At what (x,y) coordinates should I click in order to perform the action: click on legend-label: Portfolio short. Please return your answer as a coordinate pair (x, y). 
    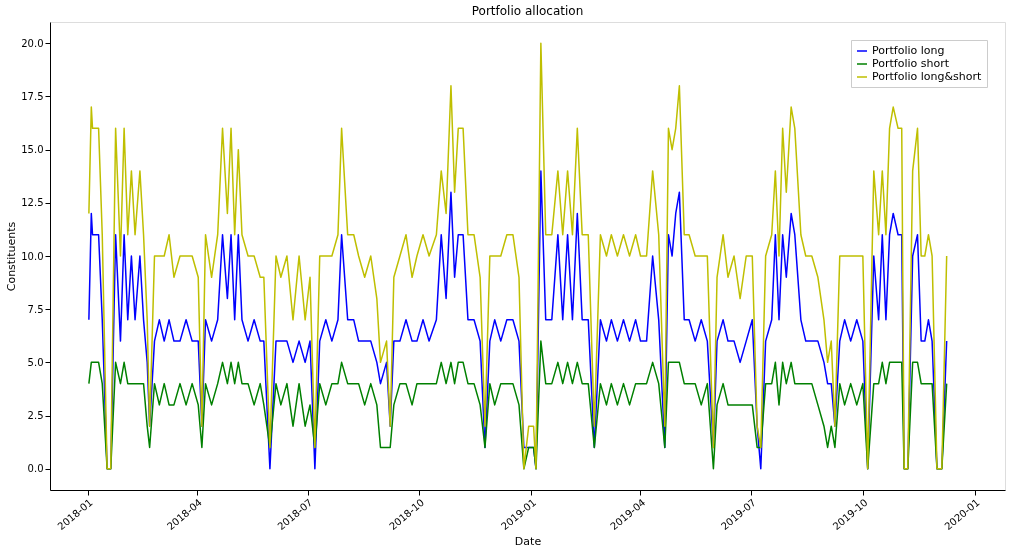
    Looking at the image, I should click on (911, 63).